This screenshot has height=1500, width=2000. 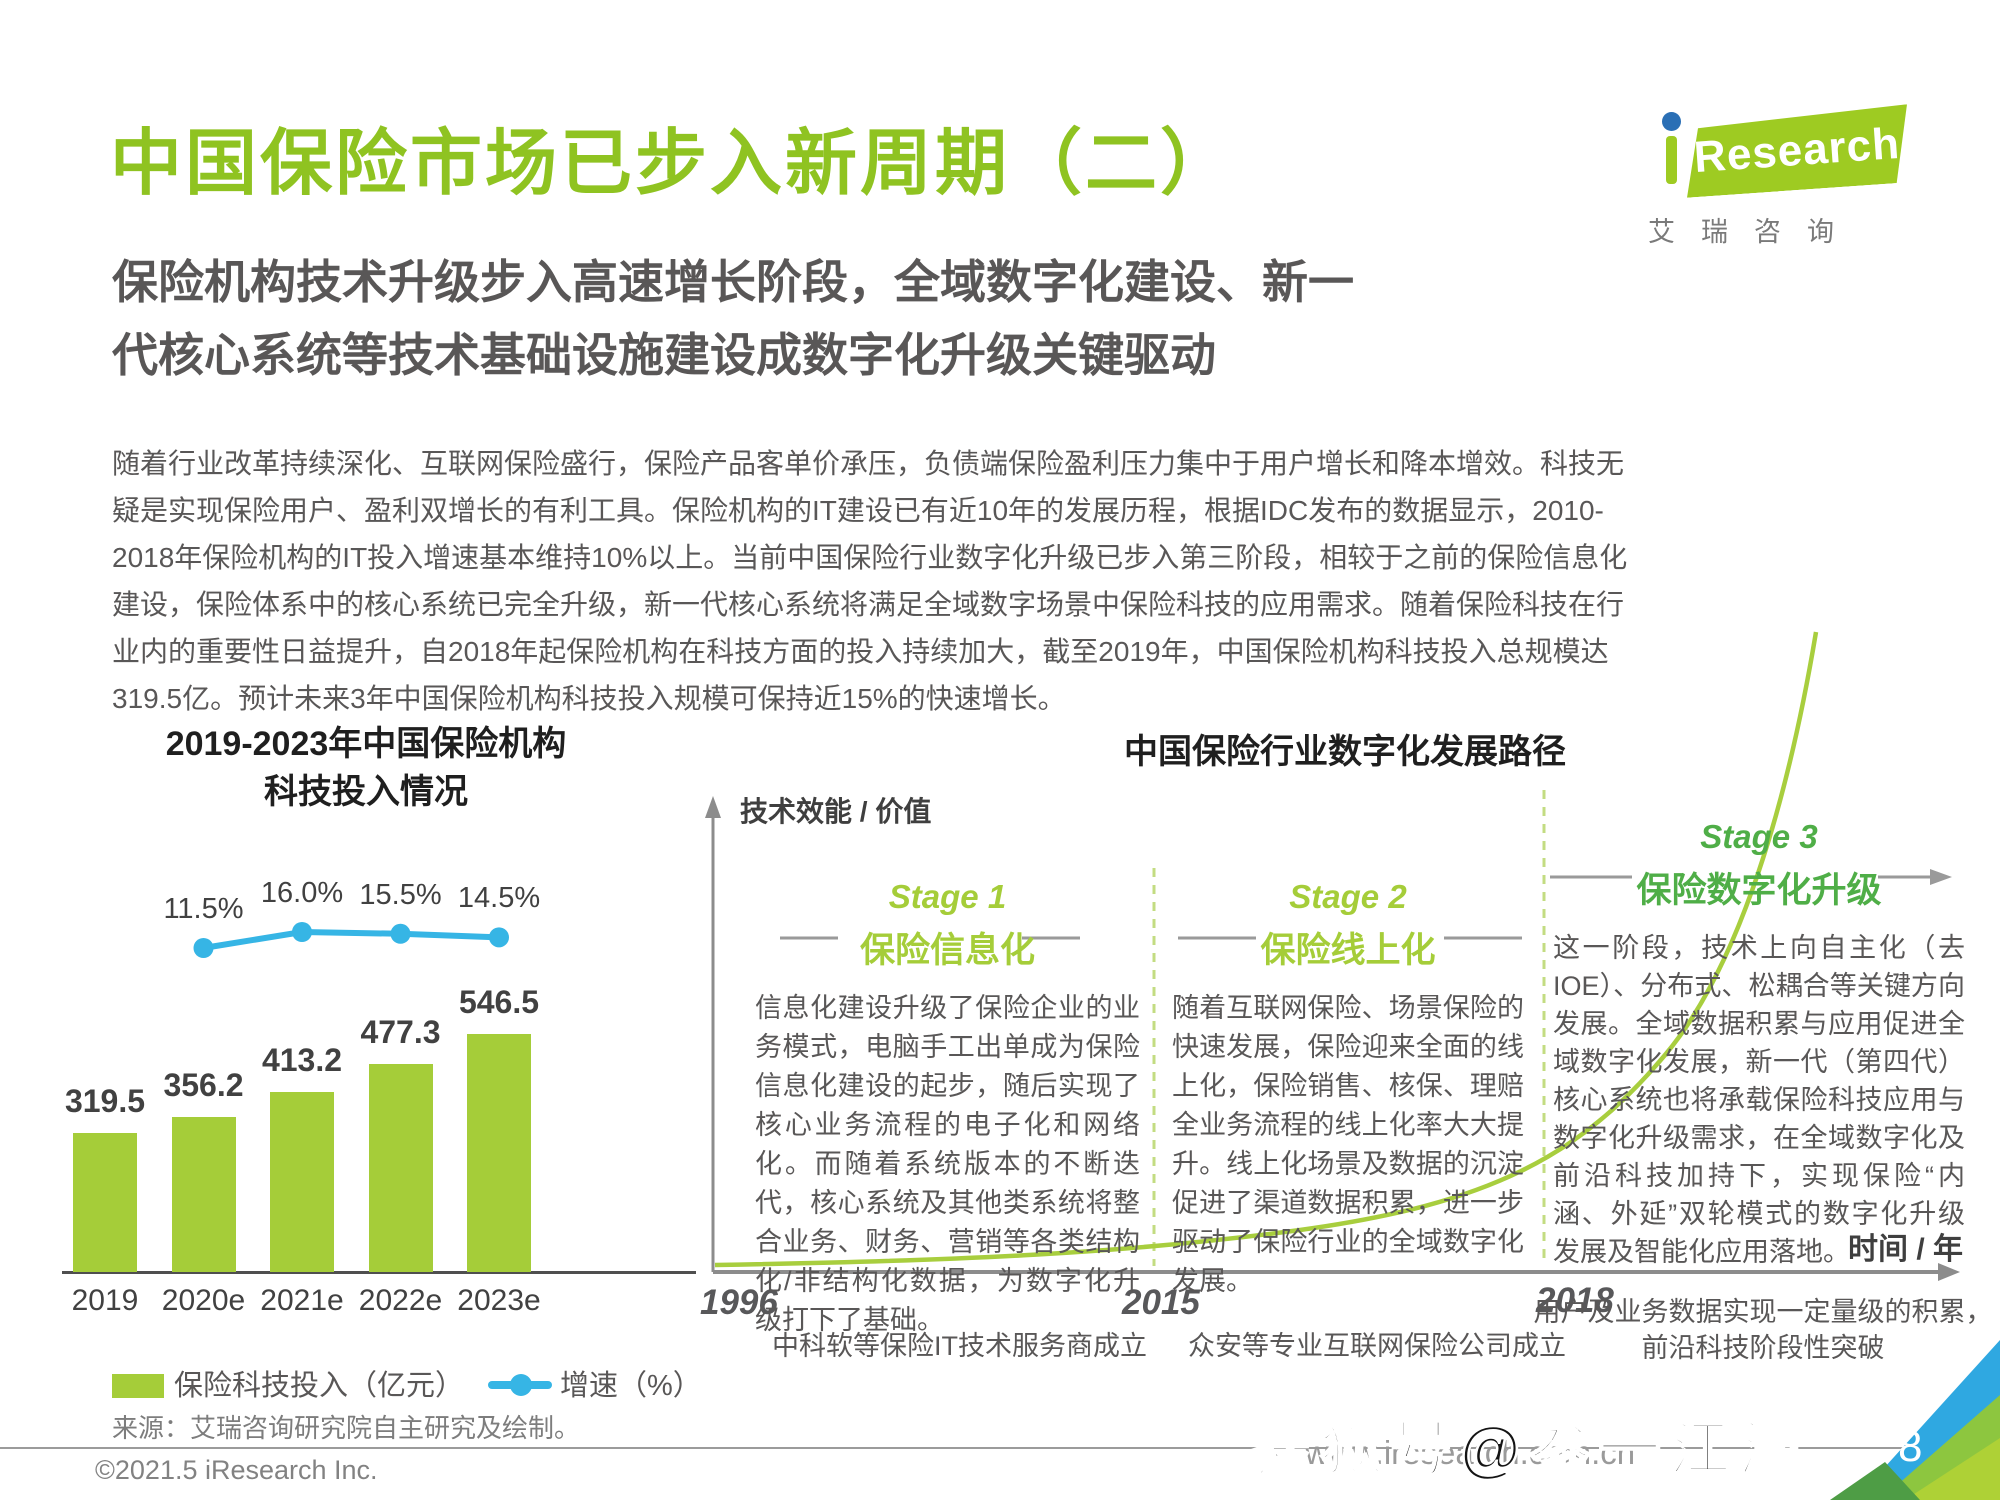 I want to click on stage-3-name: 保险数字化升级, so click(x=1759, y=890).